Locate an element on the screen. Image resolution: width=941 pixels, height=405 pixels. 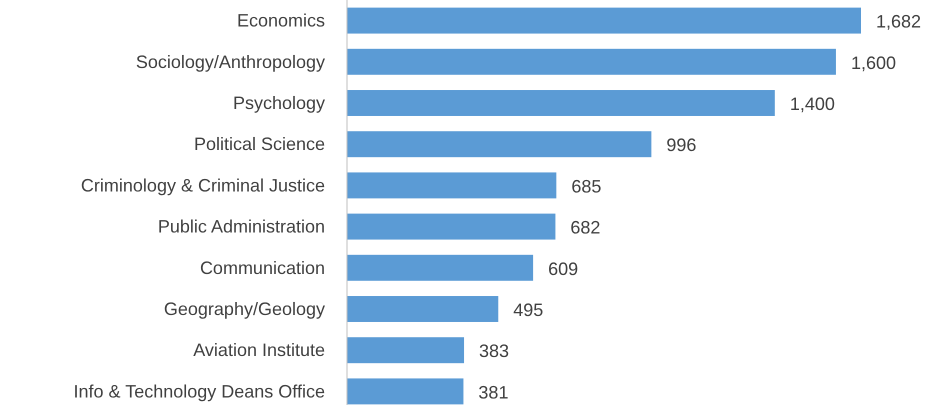
y-tick-label: Economics is located at coordinates (280, 20).